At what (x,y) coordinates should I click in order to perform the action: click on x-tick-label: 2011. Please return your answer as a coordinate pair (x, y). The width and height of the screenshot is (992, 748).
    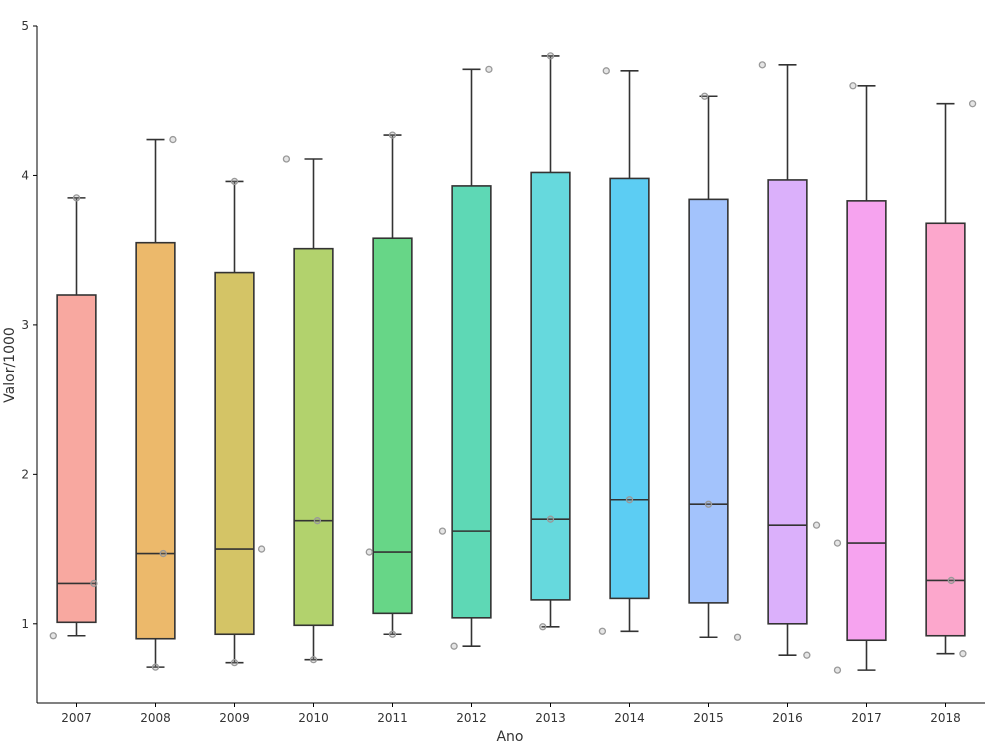
    Looking at the image, I should click on (392, 718).